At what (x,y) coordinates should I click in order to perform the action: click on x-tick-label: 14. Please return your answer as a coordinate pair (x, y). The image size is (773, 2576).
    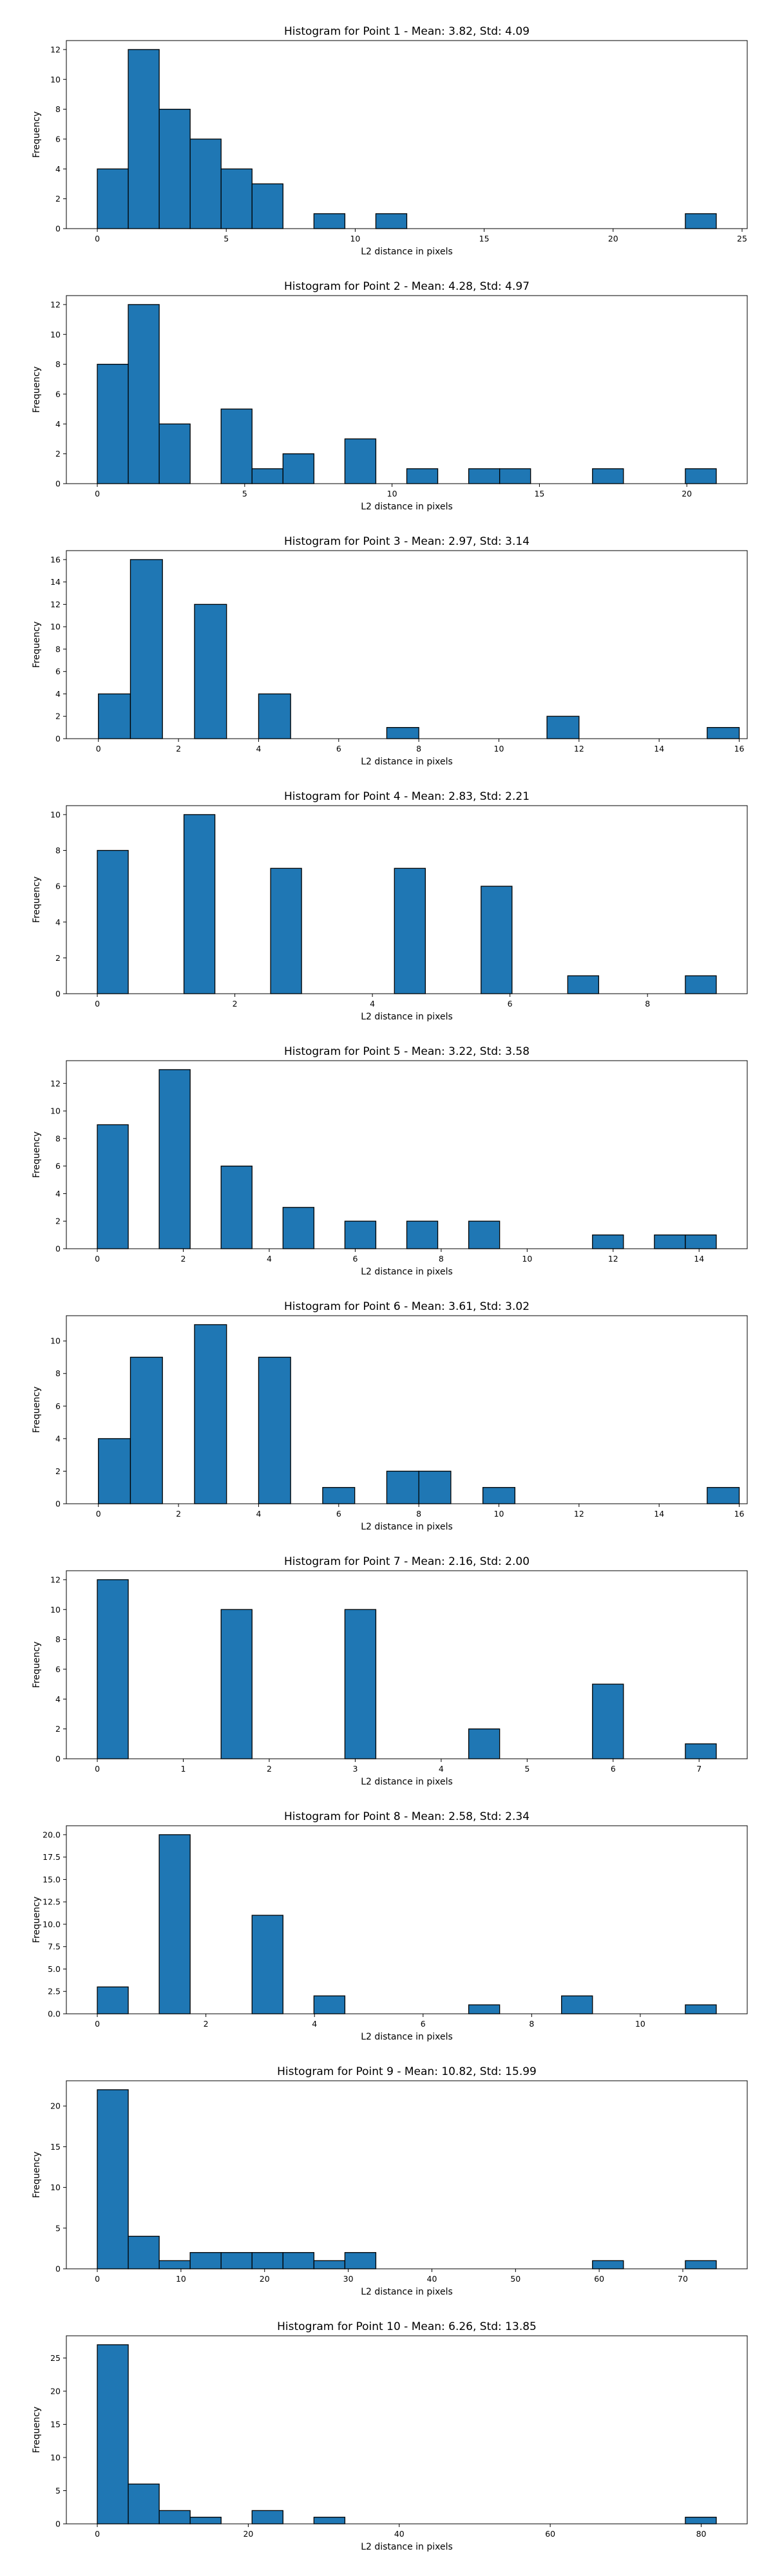
    Looking at the image, I should click on (699, 1259).